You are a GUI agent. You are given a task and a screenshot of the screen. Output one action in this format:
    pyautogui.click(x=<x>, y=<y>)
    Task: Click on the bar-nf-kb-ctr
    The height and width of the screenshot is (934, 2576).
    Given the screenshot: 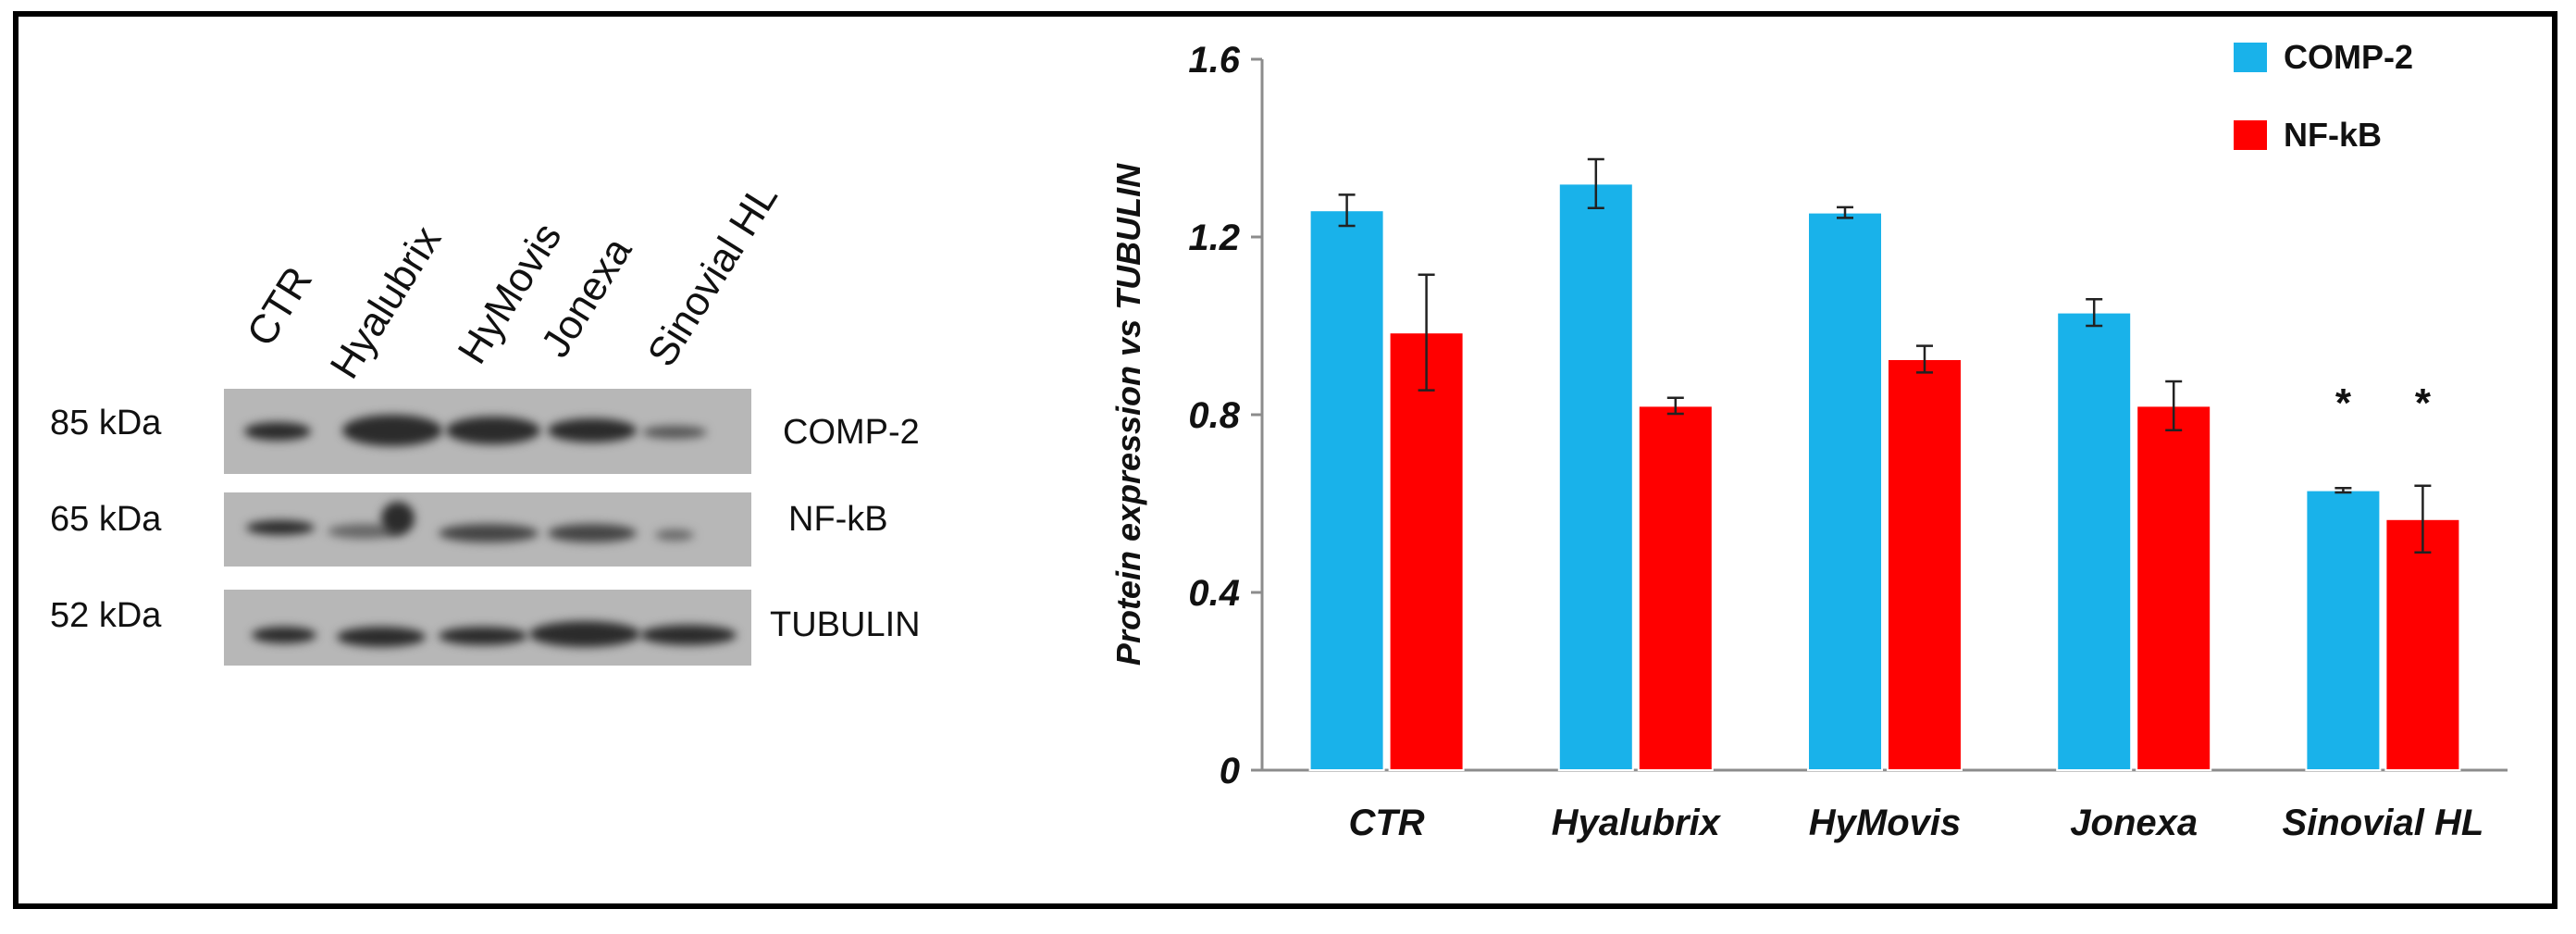 What is the action you would take?
    pyautogui.click(x=1426, y=551)
    